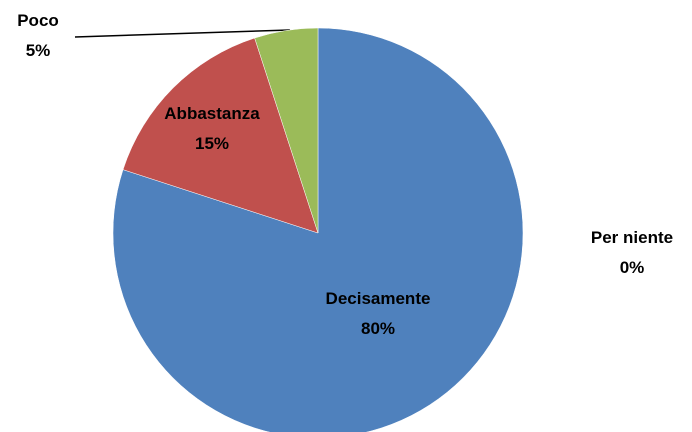  What do you see at coordinates (378, 328) in the screenshot?
I see `slice-value: 80%` at bounding box center [378, 328].